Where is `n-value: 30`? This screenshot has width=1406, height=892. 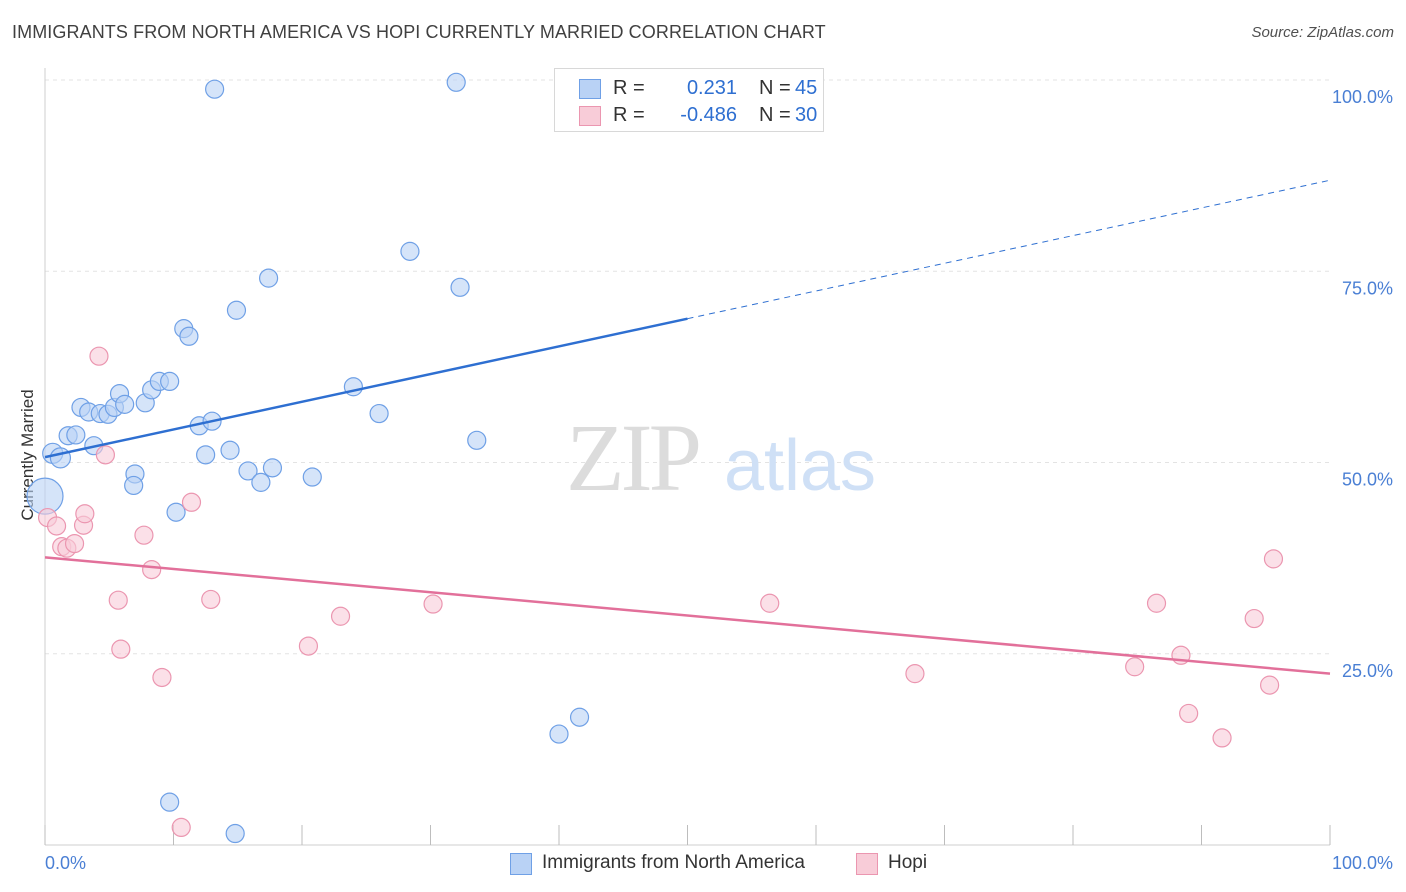 n-value: 30 is located at coordinates (806, 115).